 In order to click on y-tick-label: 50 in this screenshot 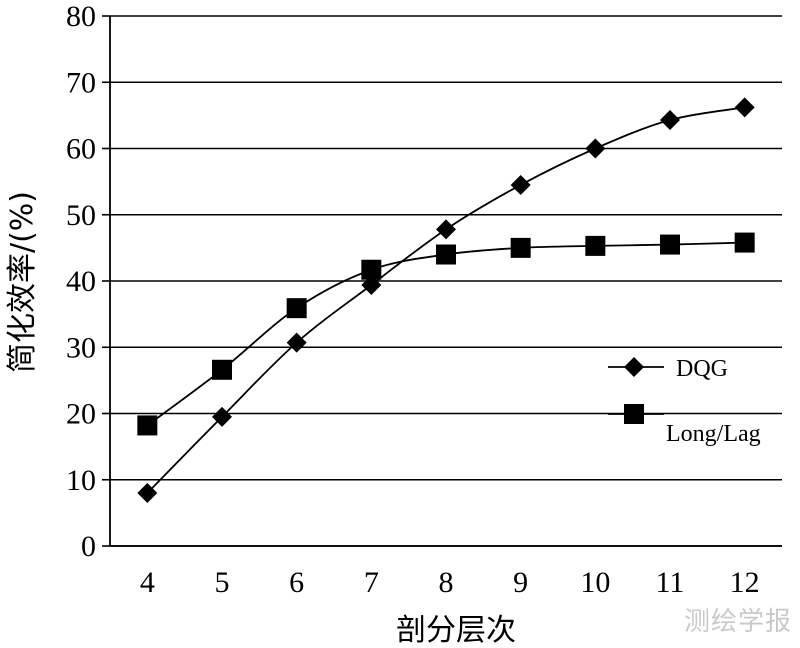, I will do `click(81, 215)`.